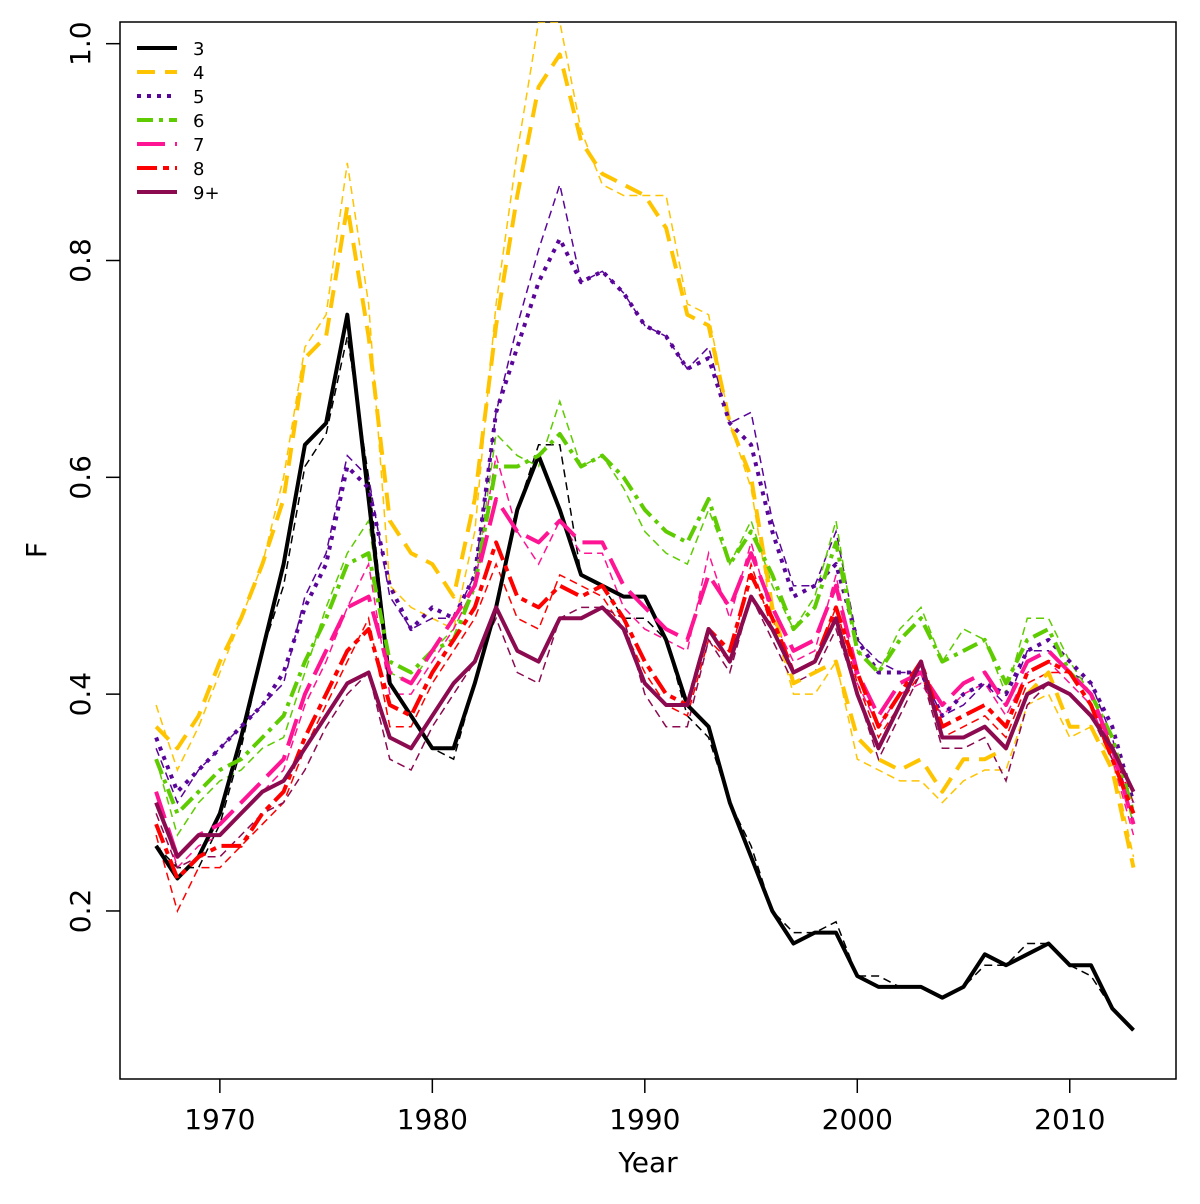  What do you see at coordinates (36, 550) in the screenshot?
I see `y-axis-label: F` at bounding box center [36, 550].